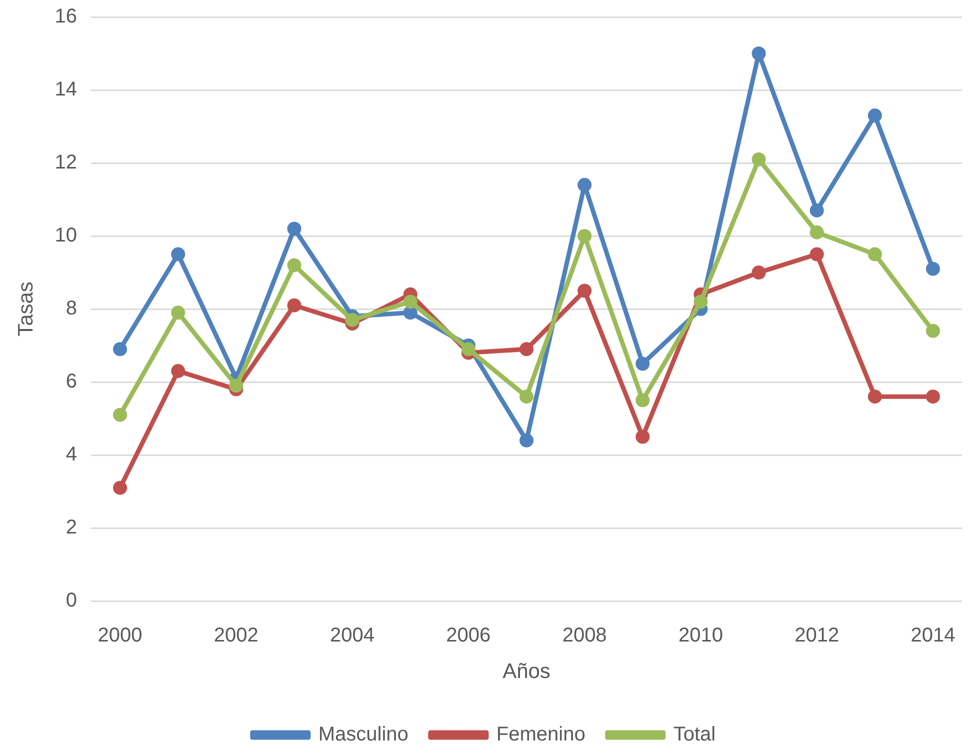  Describe the element at coordinates (120, 635) in the screenshot. I see `x-tick-label: 2000` at that location.